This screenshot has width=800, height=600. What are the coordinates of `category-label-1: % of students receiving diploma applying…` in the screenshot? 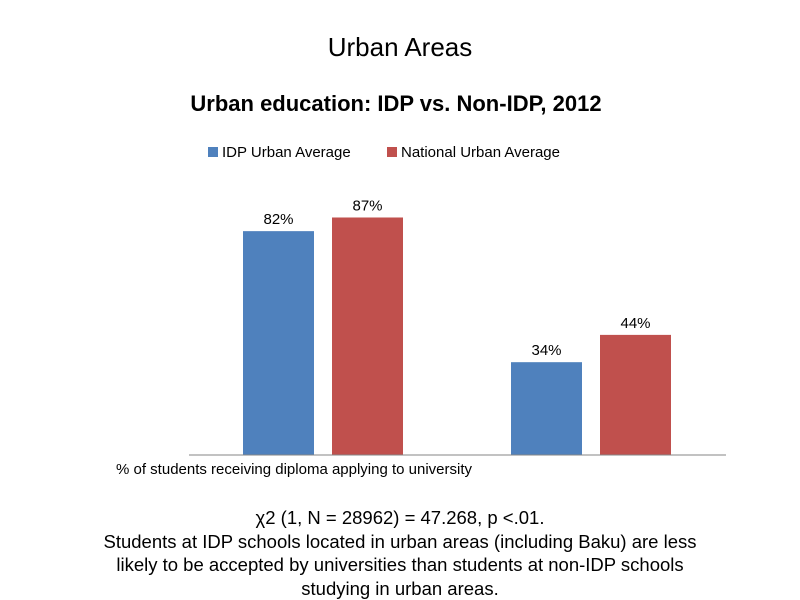 It's located at (294, 469).